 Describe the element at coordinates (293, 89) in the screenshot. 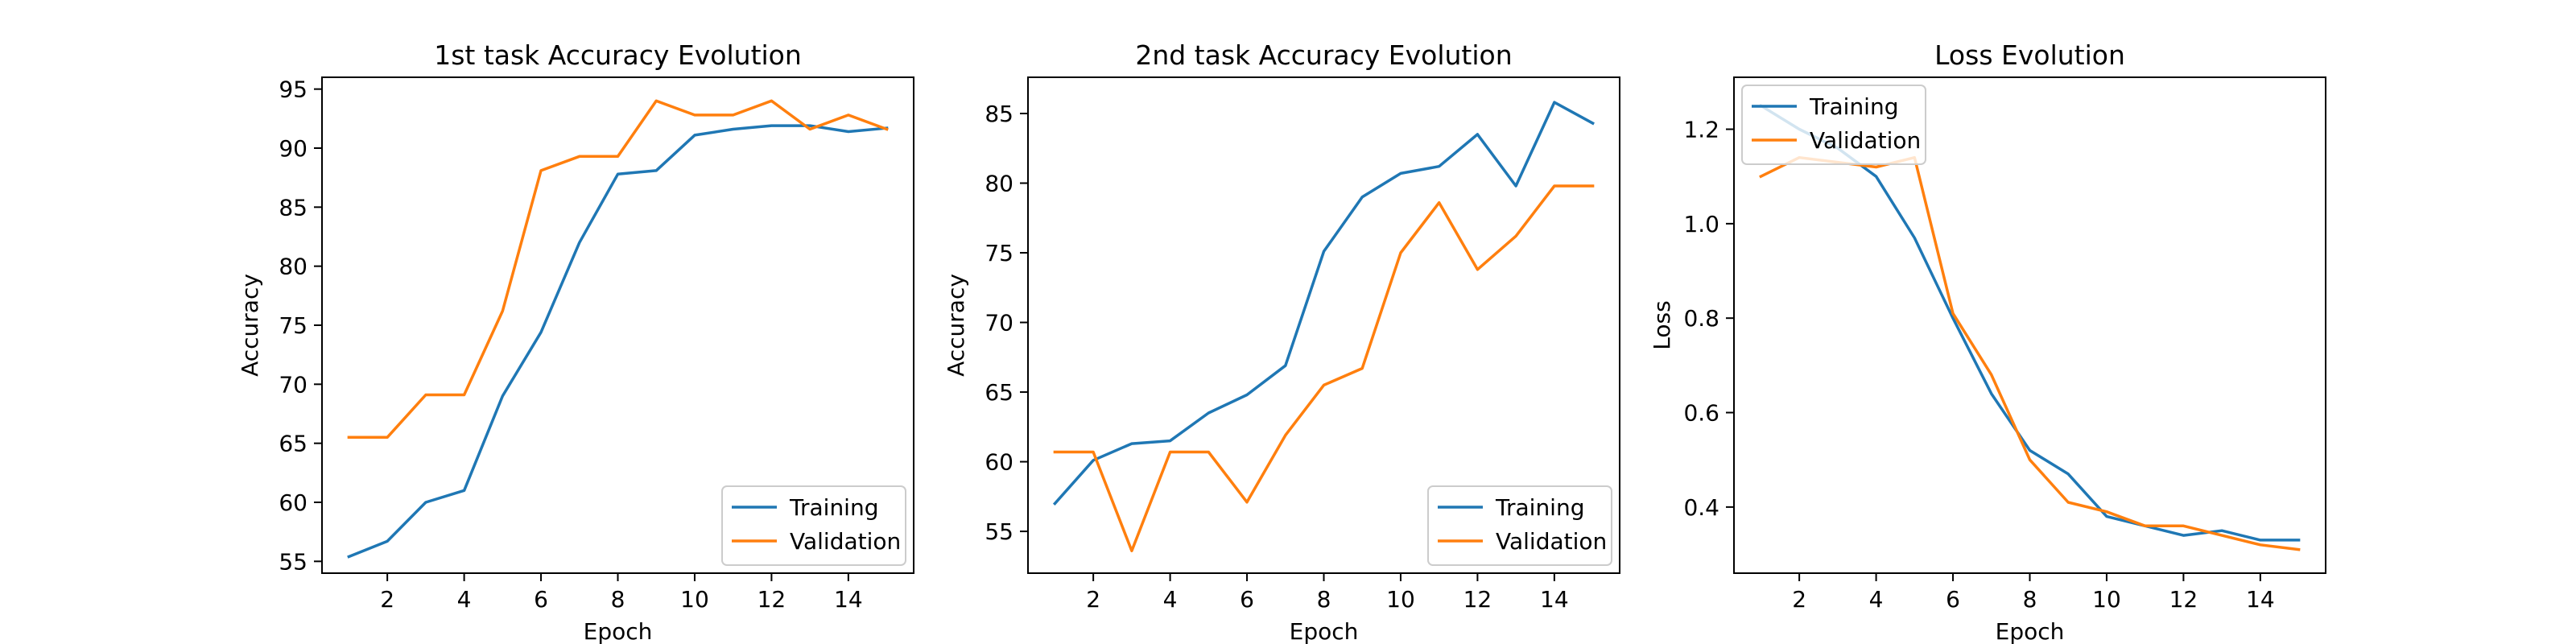

I see `y-tick-label: 95` at that location.